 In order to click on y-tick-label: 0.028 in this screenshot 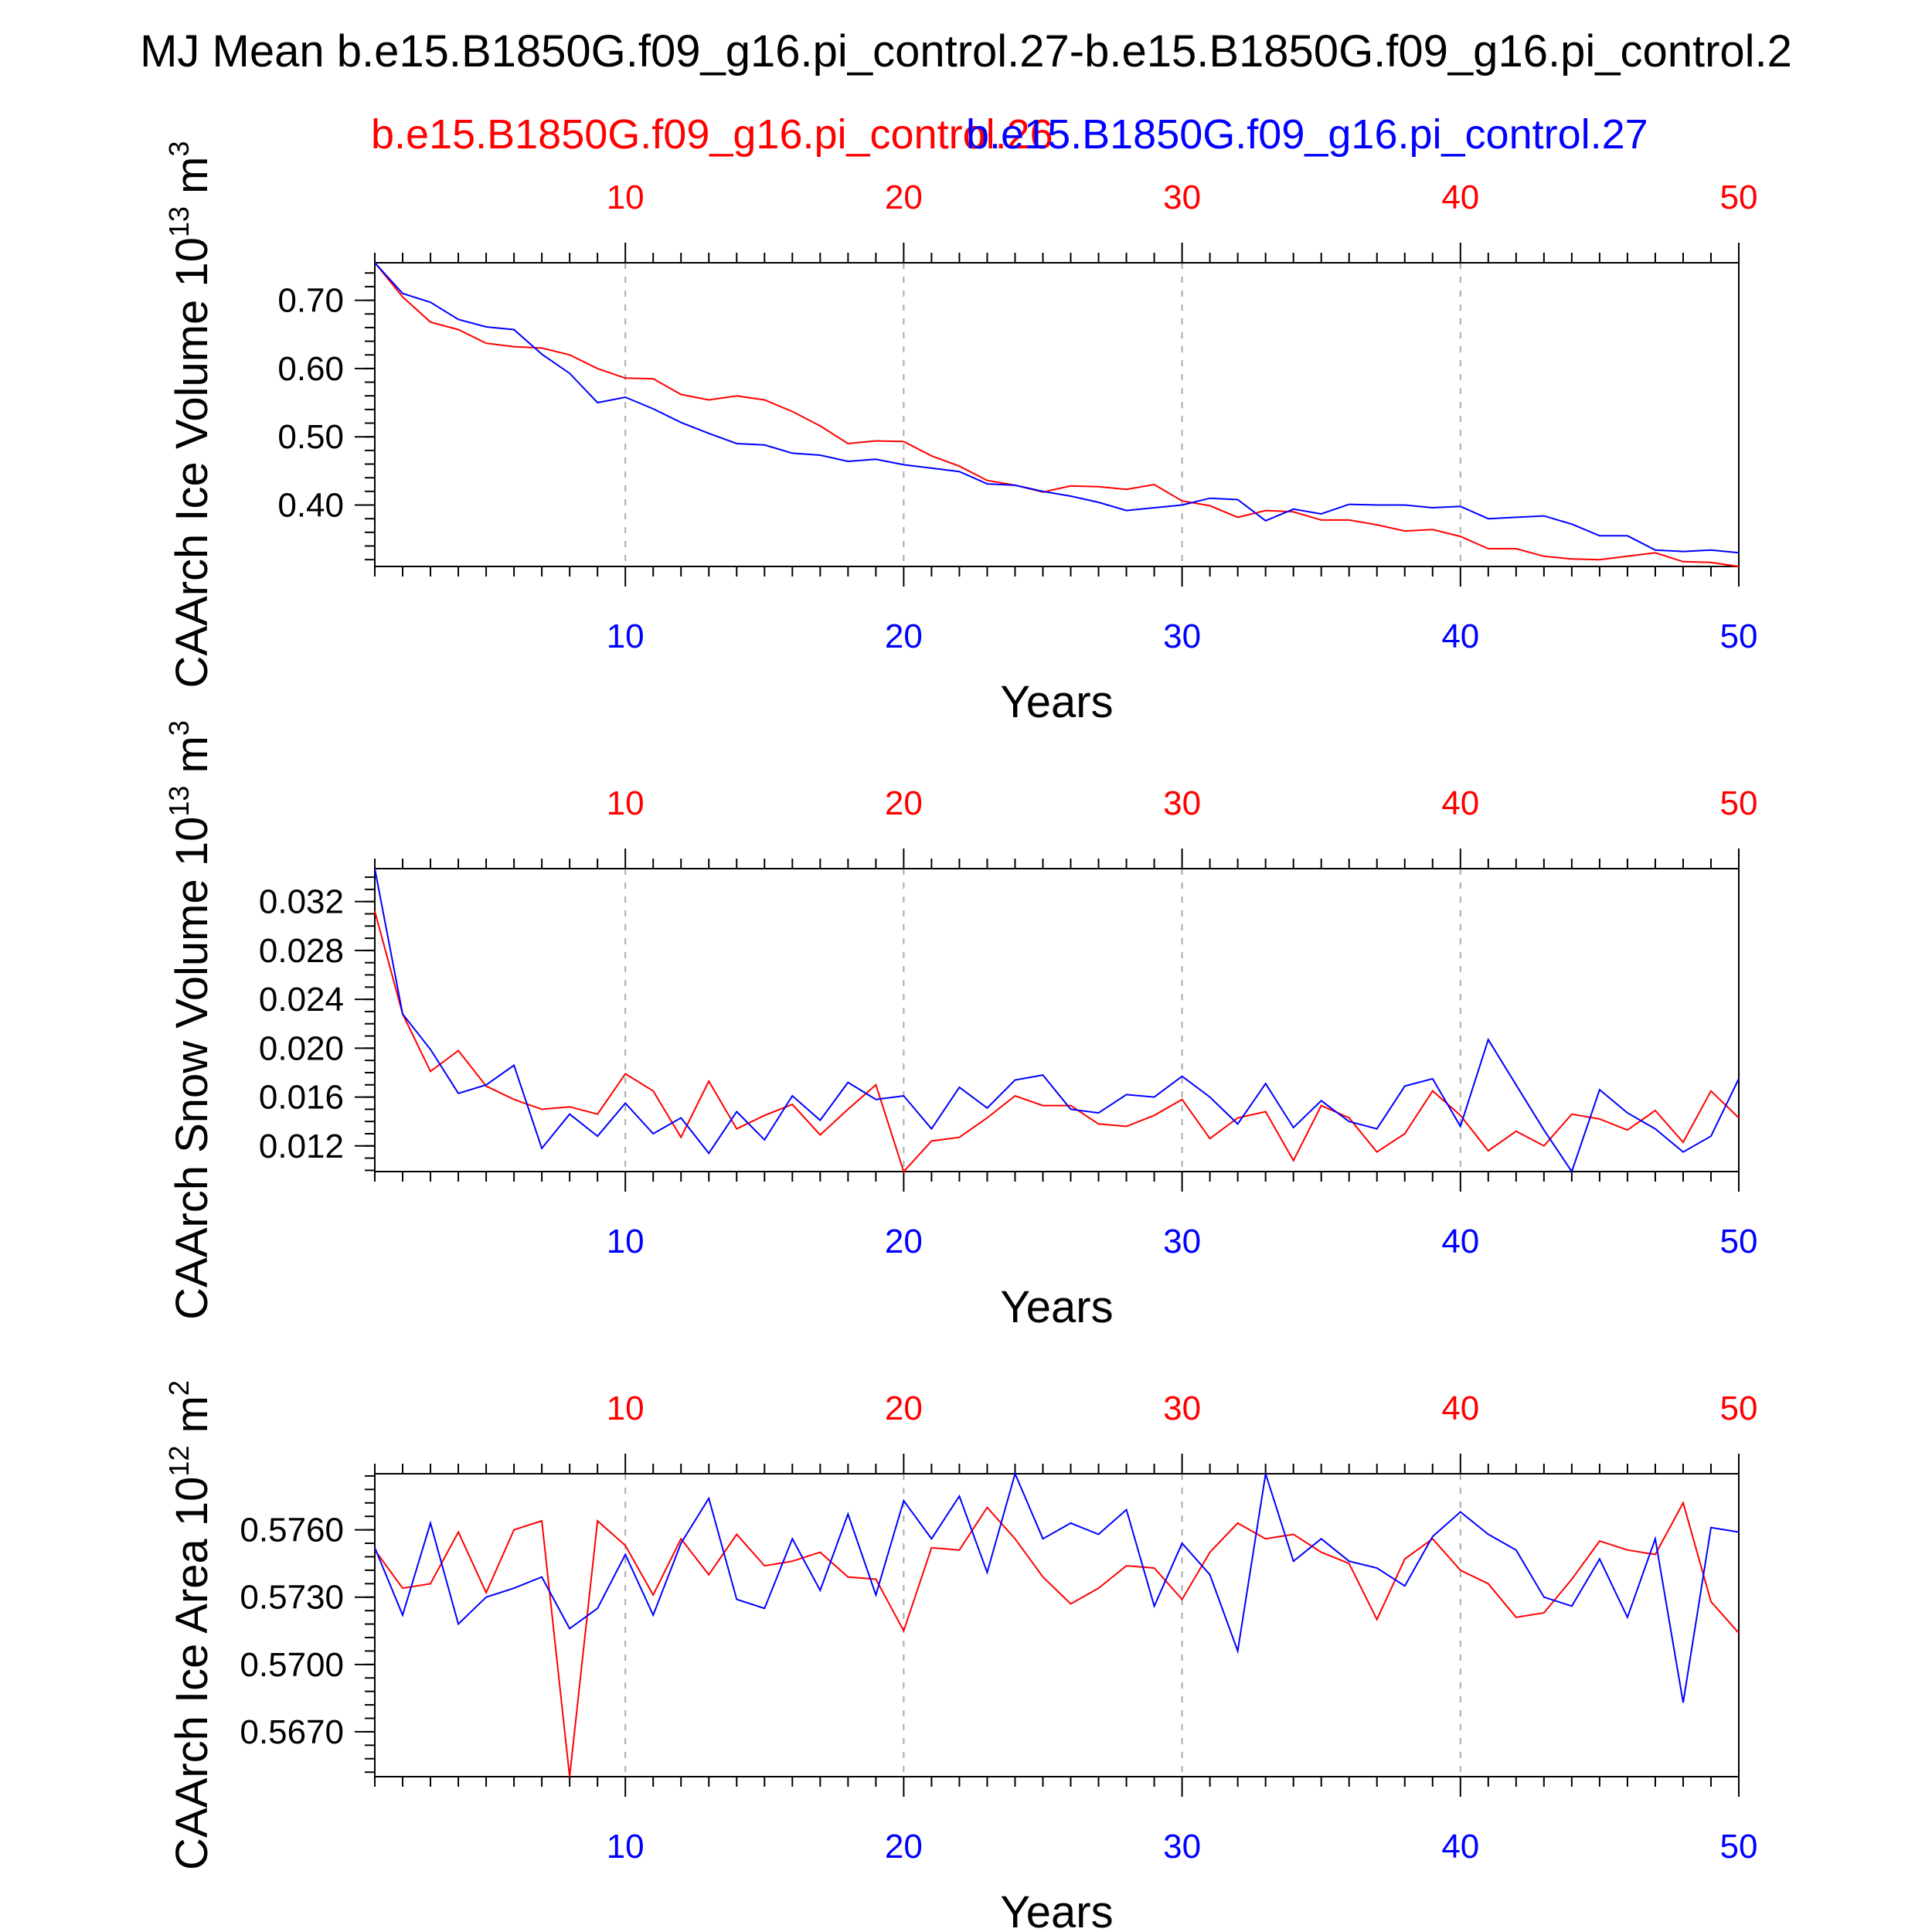, I will do `click(301, 951)`.